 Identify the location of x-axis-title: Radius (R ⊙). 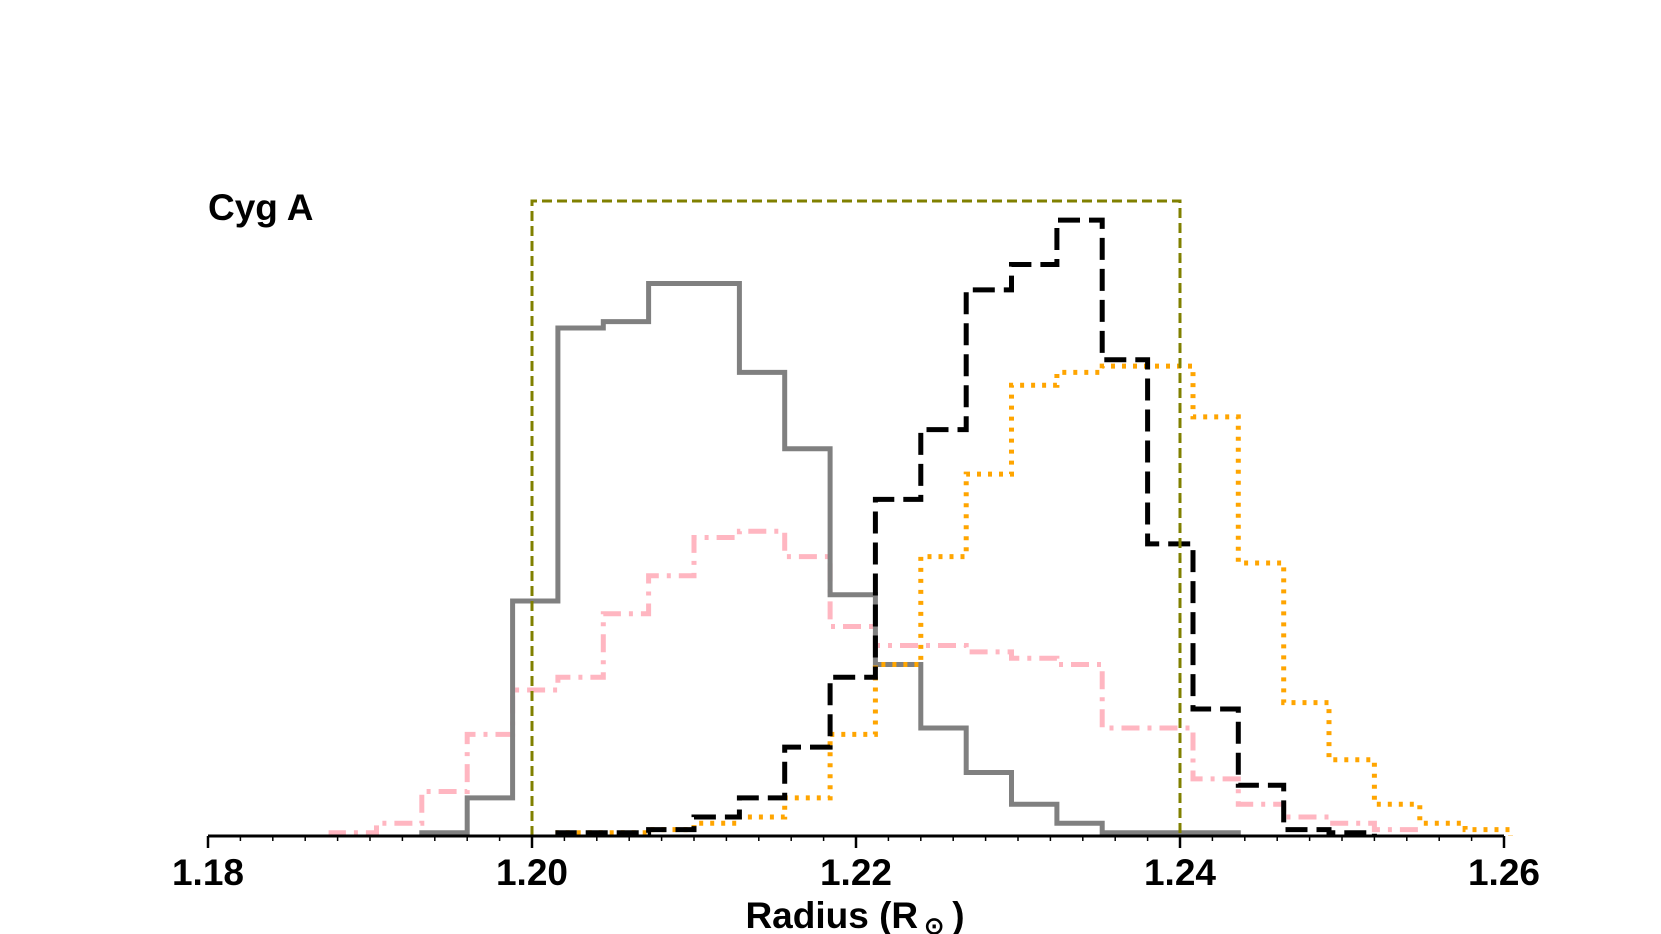
(854, 914).